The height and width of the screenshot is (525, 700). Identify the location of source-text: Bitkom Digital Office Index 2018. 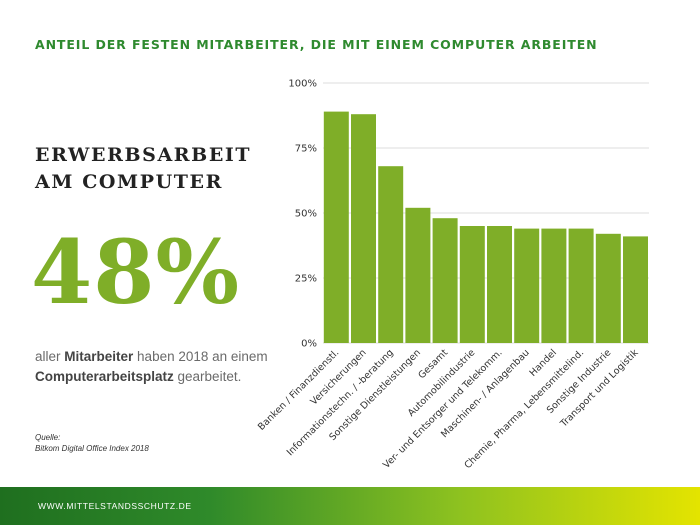
(92, 448).